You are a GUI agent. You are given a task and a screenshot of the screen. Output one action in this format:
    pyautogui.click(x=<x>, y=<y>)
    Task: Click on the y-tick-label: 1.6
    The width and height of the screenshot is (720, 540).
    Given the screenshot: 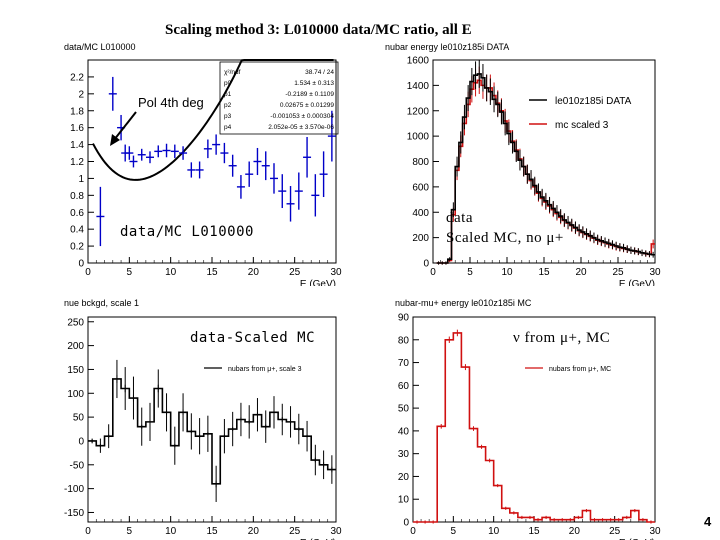 What is the action you would take?
    pyautogui.click(x=77, y=128)
    